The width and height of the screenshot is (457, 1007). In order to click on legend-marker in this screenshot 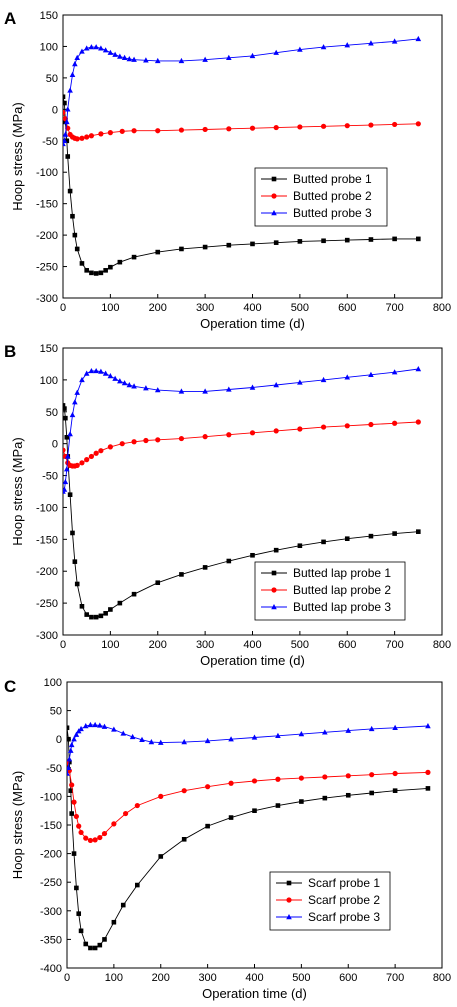, I will do `click(274, 573)`.